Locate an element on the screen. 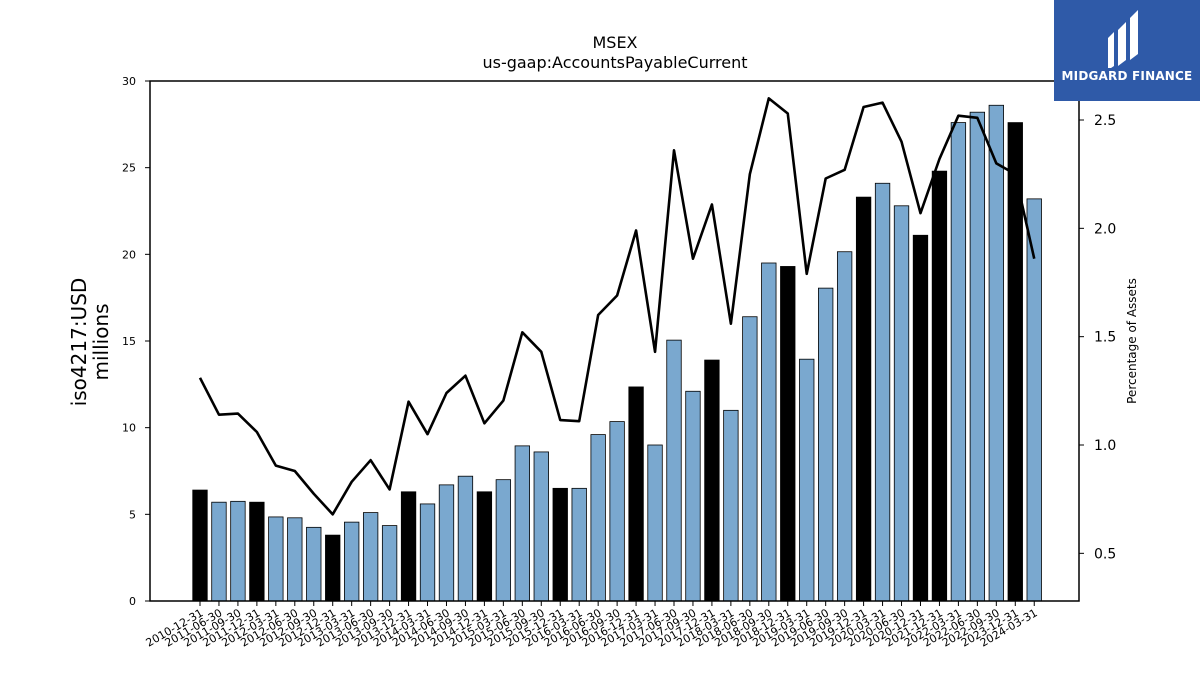  y2-tick-label: 2.5 is located at coordinates (1105, 121).